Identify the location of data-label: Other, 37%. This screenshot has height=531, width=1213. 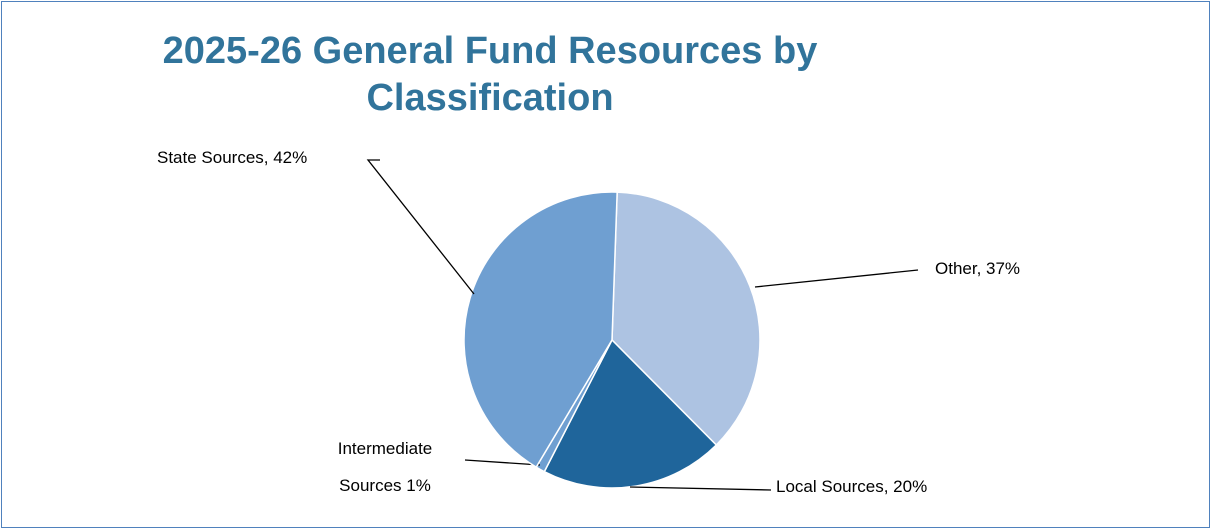
(978, 268).